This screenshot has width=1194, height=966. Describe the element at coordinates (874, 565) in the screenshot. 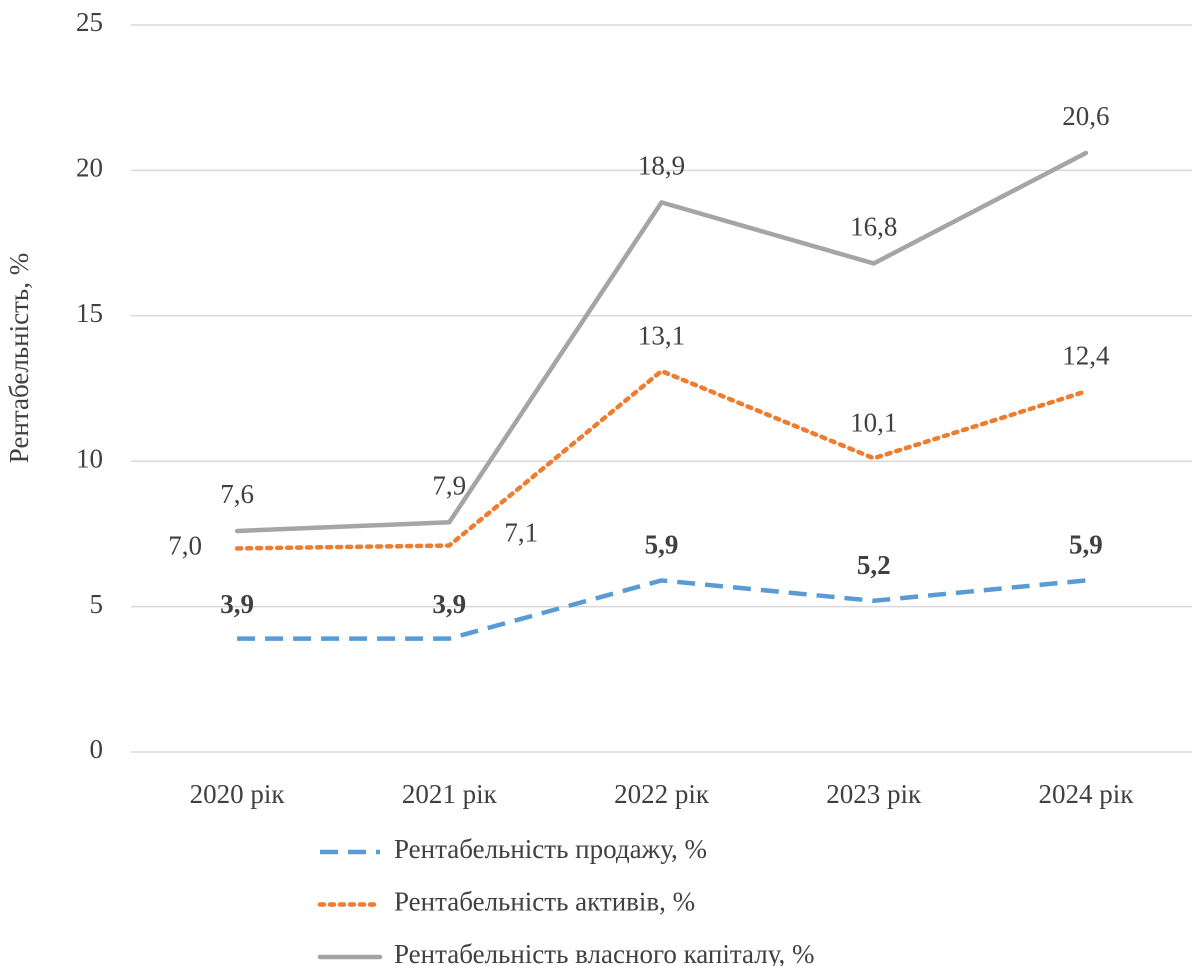

I see `data-label: 5,2` at that location.